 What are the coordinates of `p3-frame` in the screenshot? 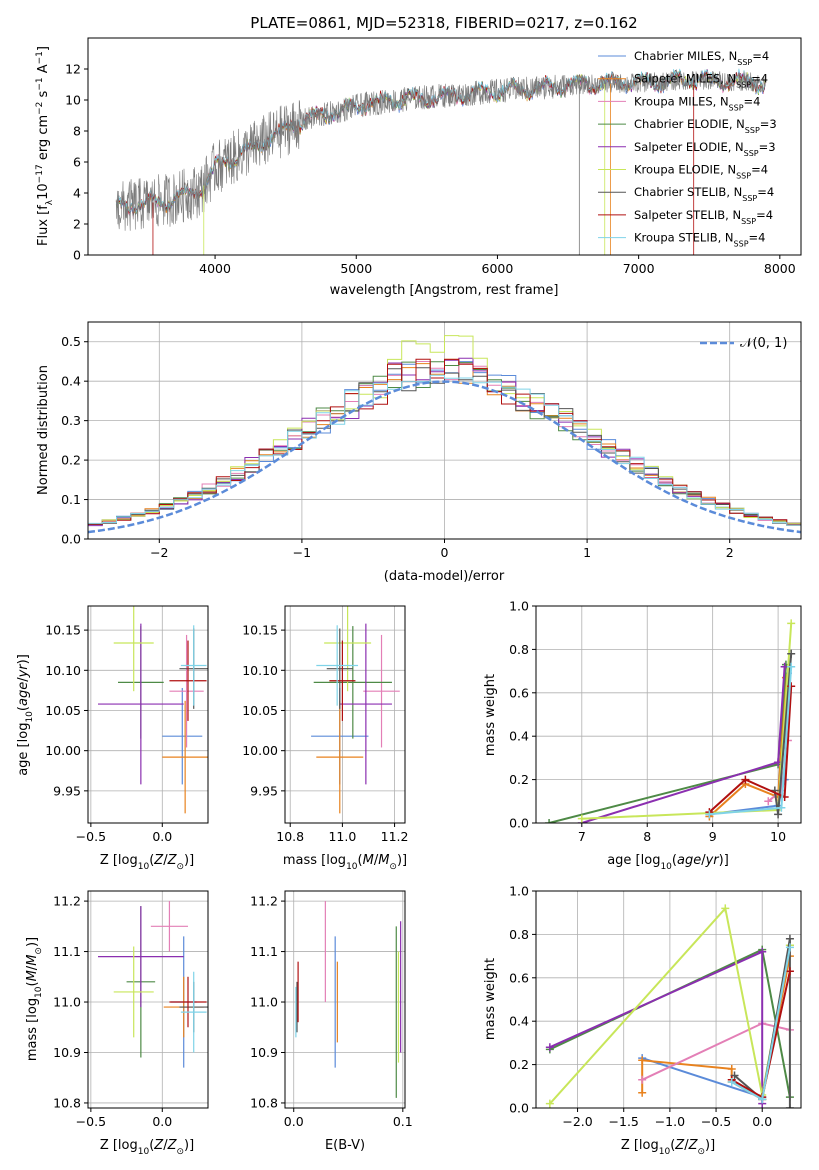 It's located at (148, 714).